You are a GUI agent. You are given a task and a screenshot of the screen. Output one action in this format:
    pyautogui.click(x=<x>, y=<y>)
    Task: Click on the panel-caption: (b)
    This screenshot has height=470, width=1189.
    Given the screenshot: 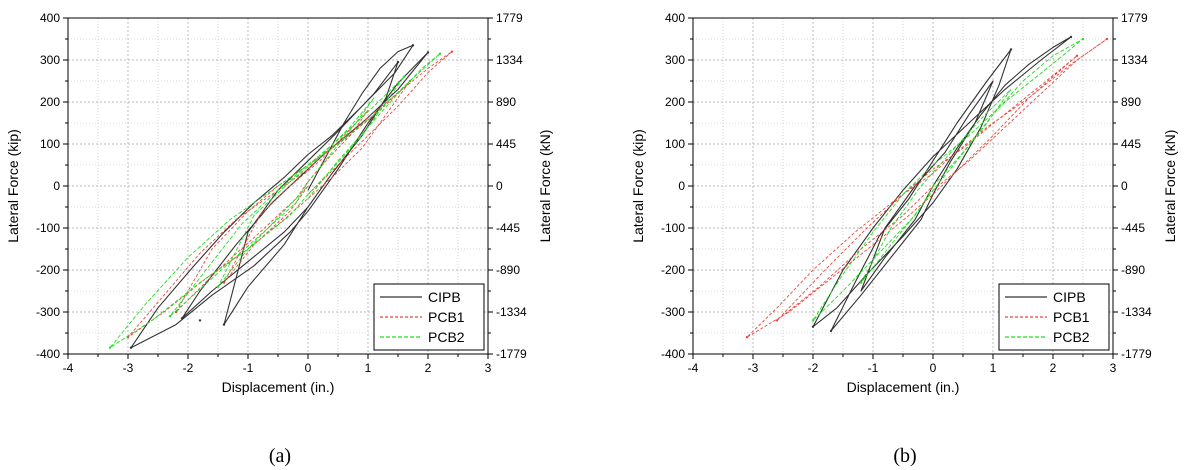 What is the action you would take?
    pyautogui.click(x=904, y=456)
    